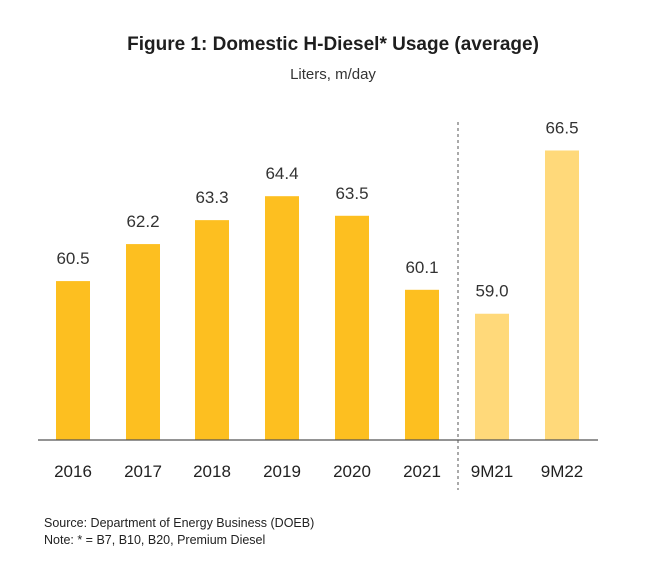 The image size is (666, 573). I want to click on value-label-2017: 62.2, so click(142, 221).